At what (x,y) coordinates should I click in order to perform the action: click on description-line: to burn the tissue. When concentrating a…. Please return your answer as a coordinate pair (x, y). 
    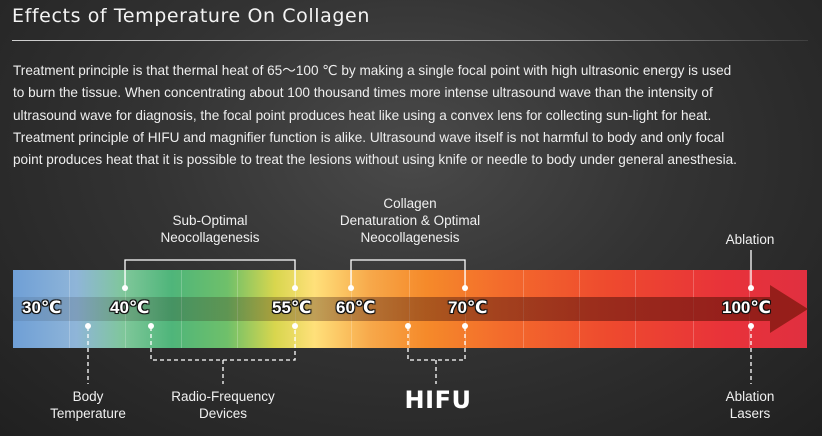
    Looking at the image, I should click on (363, 93).